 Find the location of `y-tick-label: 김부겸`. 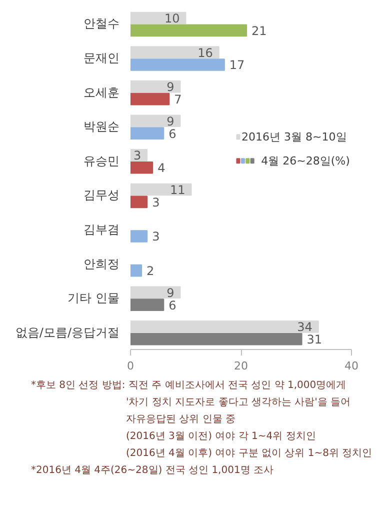

y-tick-label: 김부겸 is located at coordinates (102, 229).